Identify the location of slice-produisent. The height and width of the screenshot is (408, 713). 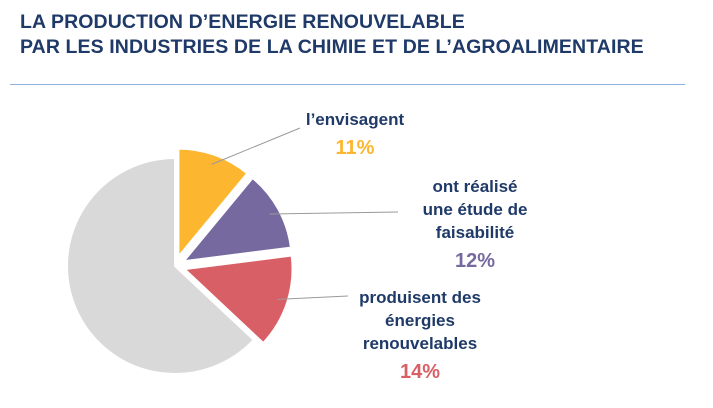
(238, 299).